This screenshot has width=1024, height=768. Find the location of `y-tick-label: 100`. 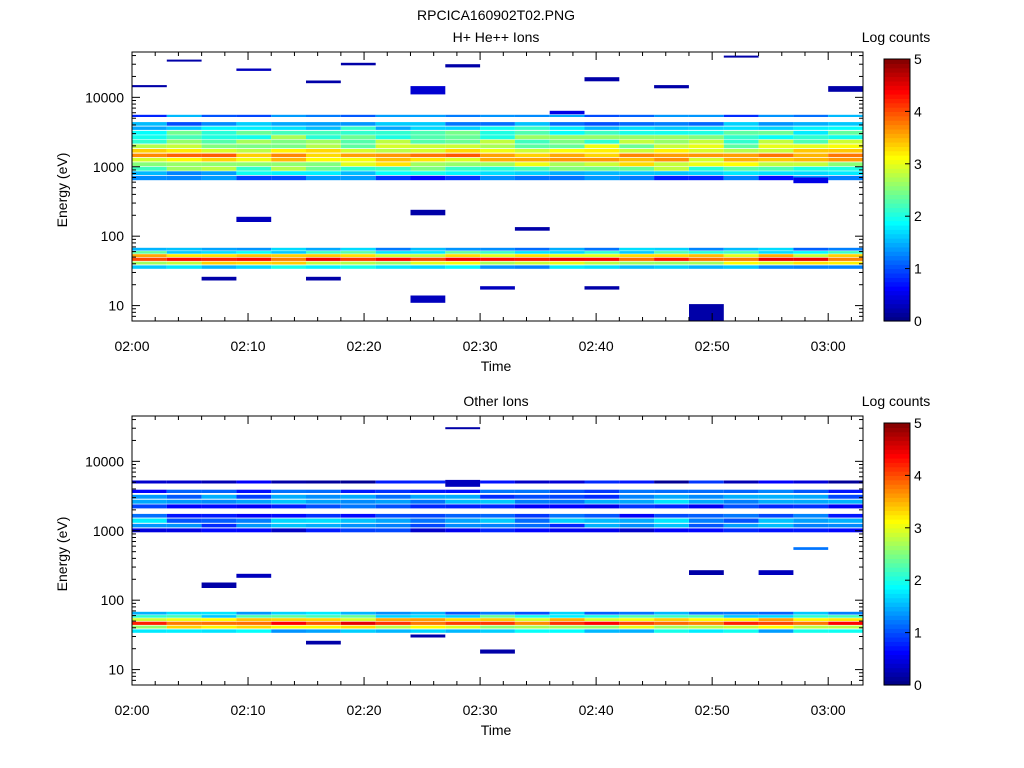

y-tick-label: 100 is located at coordinates (113, 236).